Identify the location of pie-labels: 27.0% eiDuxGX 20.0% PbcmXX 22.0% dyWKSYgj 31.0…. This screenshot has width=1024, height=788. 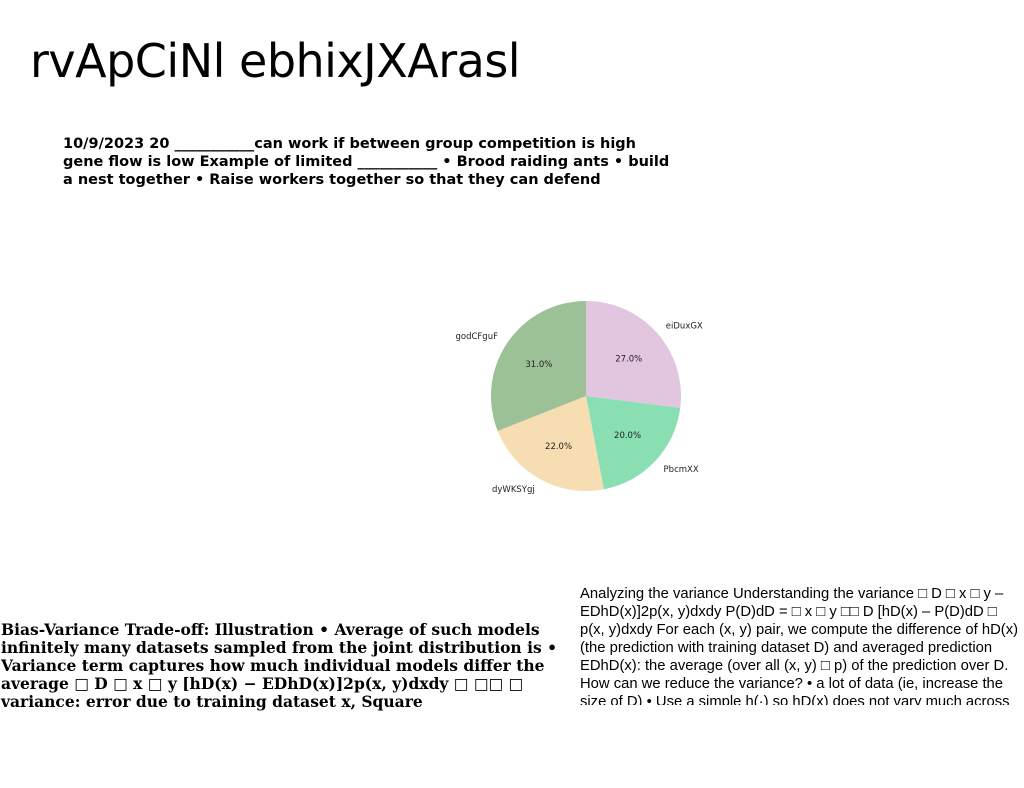
(578, 409).